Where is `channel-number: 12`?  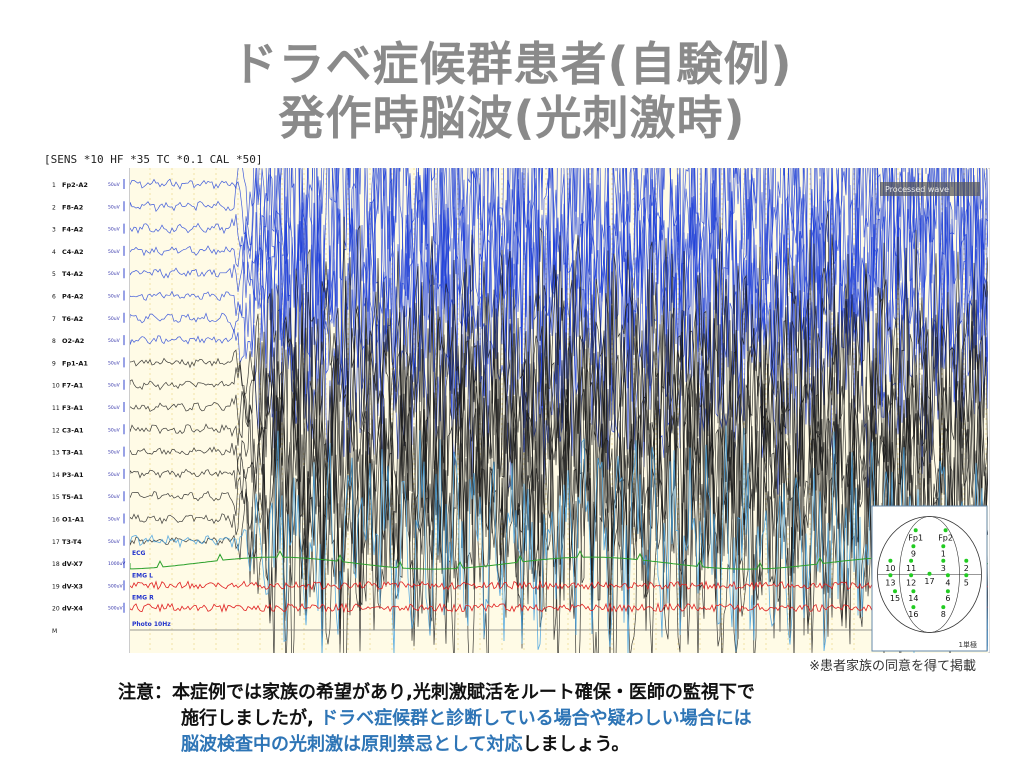
channel-number: 12 is located at coordinates (56, 430).